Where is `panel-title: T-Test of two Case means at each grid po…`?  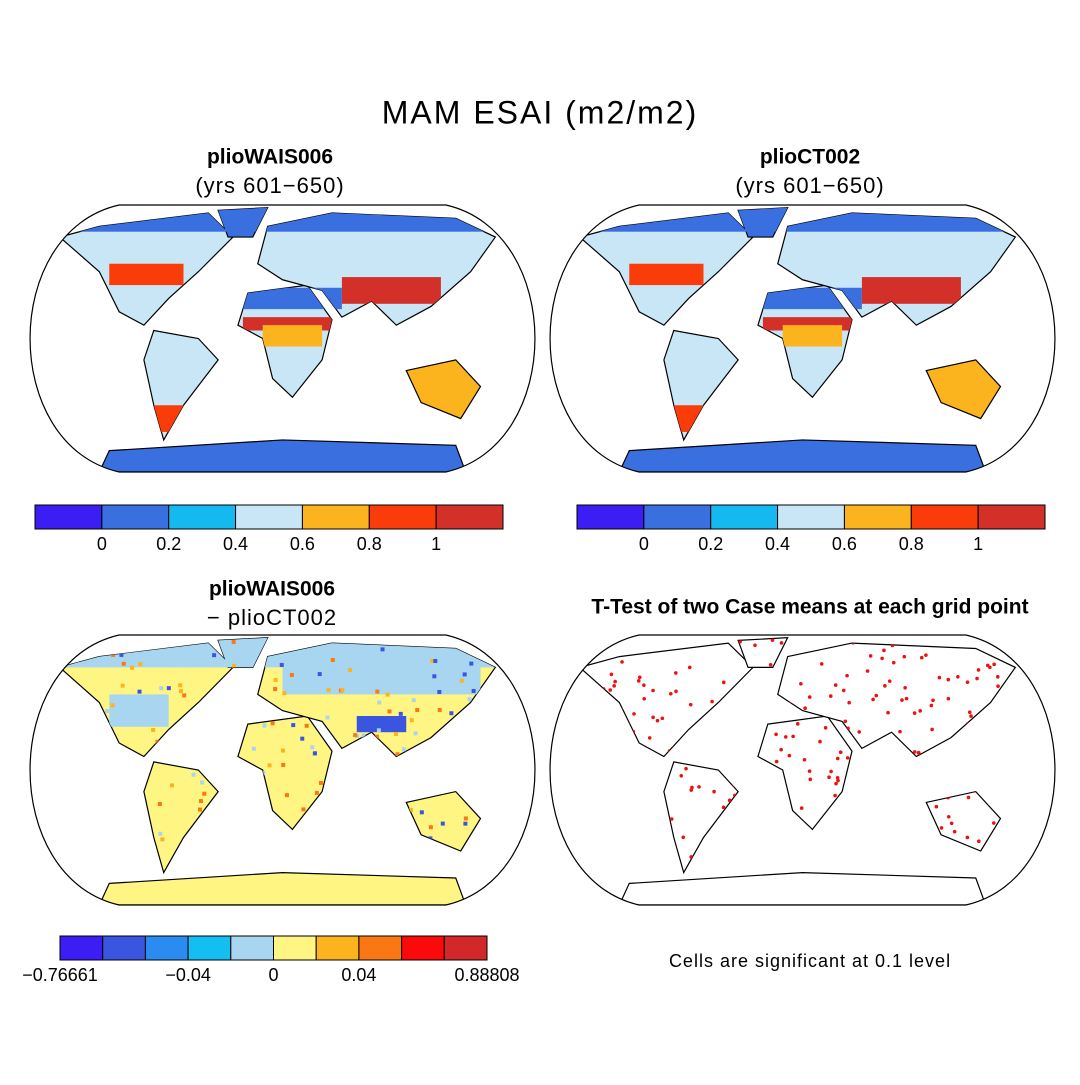 panel-title: T-Test of two Case means at each grid po… is located at coordinates (809, 607).